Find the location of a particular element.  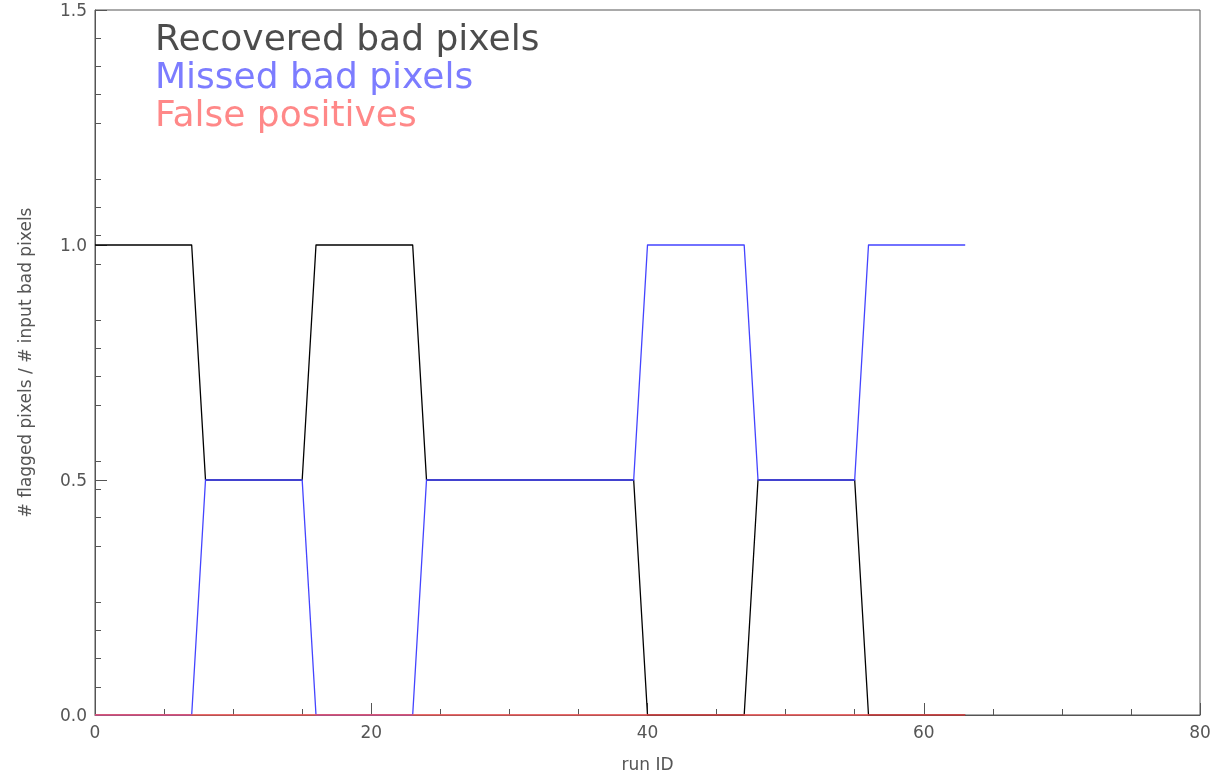

y-tick-label: 1.5 is located at coordinates (73, 10).